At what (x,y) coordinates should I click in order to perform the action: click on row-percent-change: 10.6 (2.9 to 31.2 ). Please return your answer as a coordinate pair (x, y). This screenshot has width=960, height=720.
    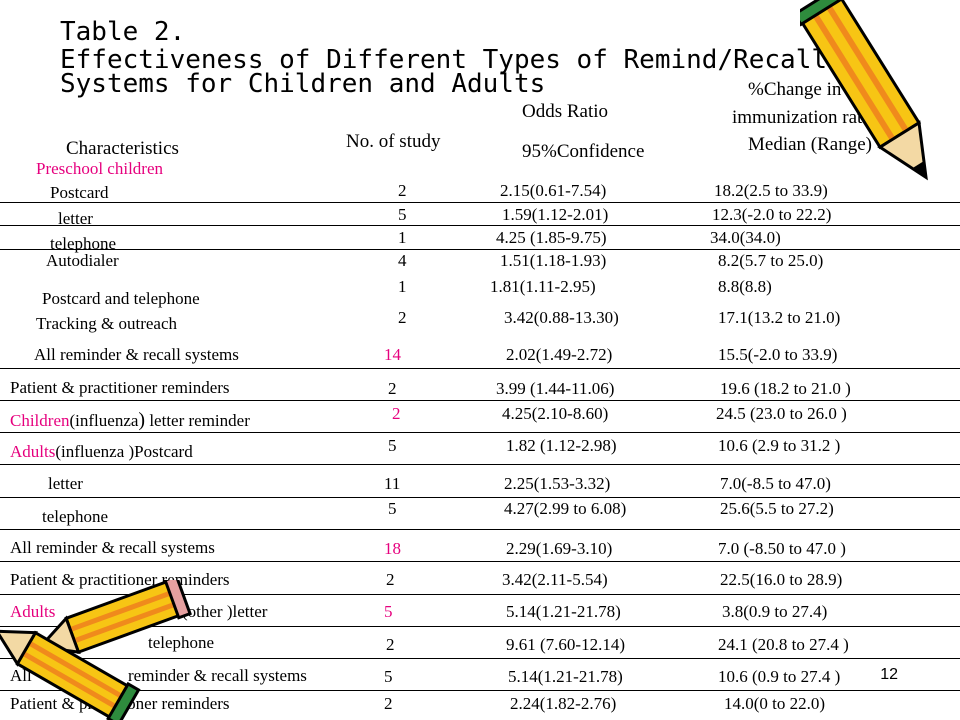
    Looking at the image, I should click on (779, 445).